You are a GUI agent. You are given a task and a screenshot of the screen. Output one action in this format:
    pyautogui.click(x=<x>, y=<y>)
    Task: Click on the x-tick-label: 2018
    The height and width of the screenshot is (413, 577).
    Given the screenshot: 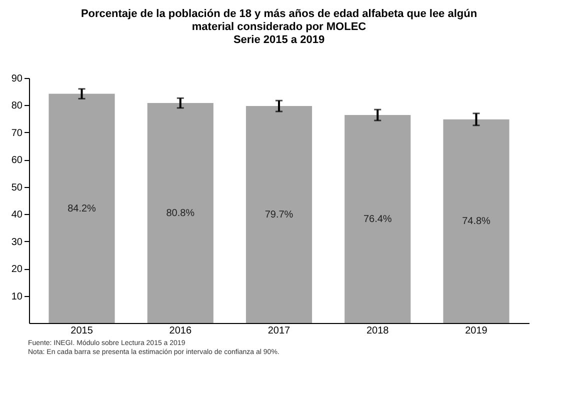 What is the action you would take?
    pyautogui.click(x=378, y=331)
    